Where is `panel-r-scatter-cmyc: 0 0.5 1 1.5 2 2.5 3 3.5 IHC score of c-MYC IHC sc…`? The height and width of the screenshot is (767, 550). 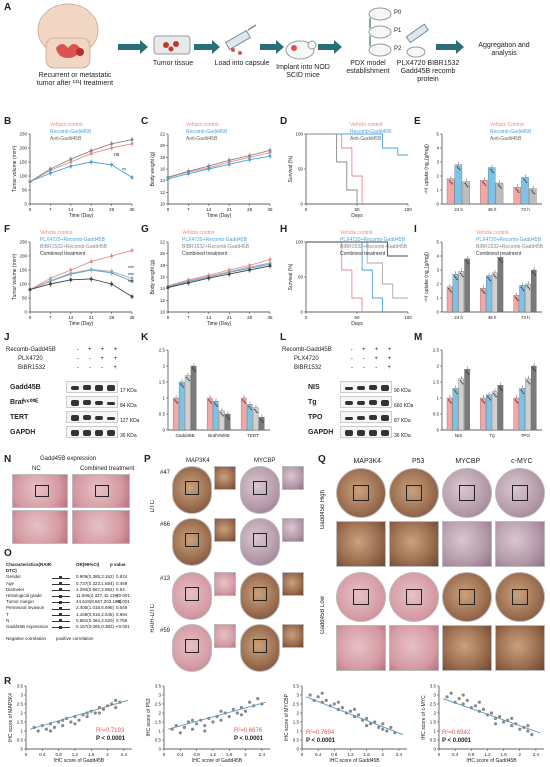
panel-r-scatter-cmyc: 0 0.5 1 1.5 2 2.5 3 3.5 IHC score of c-MYC IHC sc… is located at coordinates (482, 724).